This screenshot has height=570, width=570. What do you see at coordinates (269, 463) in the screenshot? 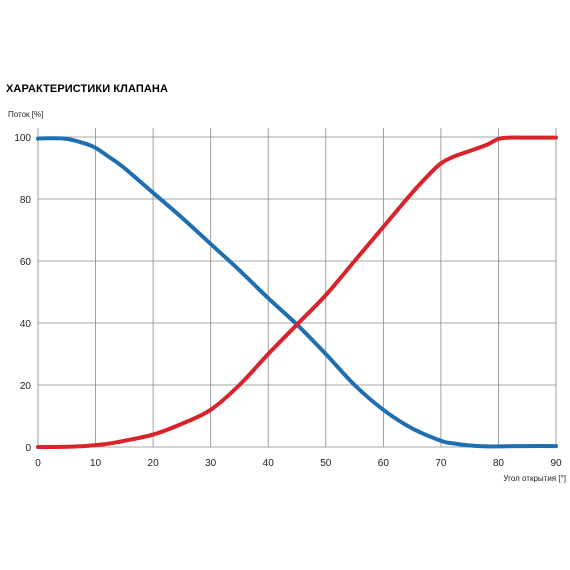
I see `x-tick-label: 40` at bounding box center [269, 463].